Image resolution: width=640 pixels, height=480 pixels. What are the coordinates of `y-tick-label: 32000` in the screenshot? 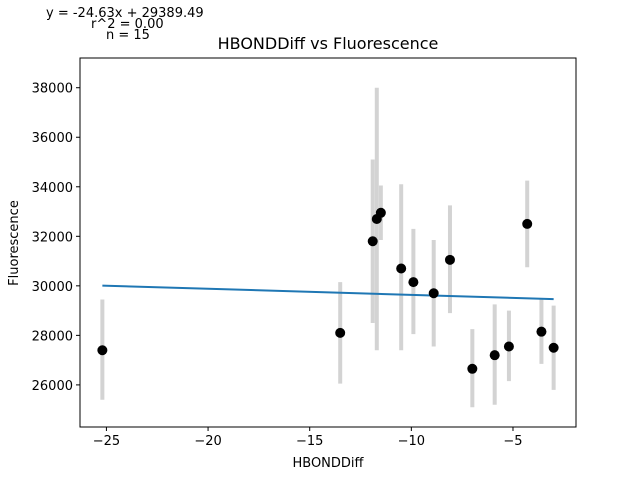 It's located at (52, 237).